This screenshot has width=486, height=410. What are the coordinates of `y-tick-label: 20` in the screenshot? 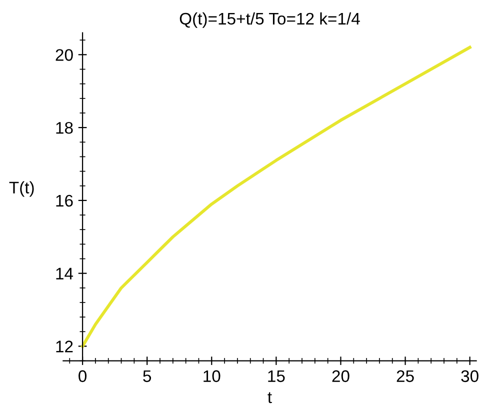 It's located at (64, 55).